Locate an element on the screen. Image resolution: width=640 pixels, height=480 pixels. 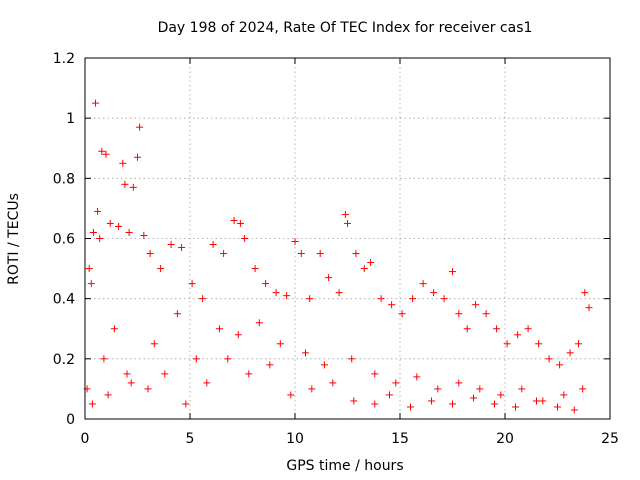
y-tick-label: 0.4 is located at coordinates (64, 300).